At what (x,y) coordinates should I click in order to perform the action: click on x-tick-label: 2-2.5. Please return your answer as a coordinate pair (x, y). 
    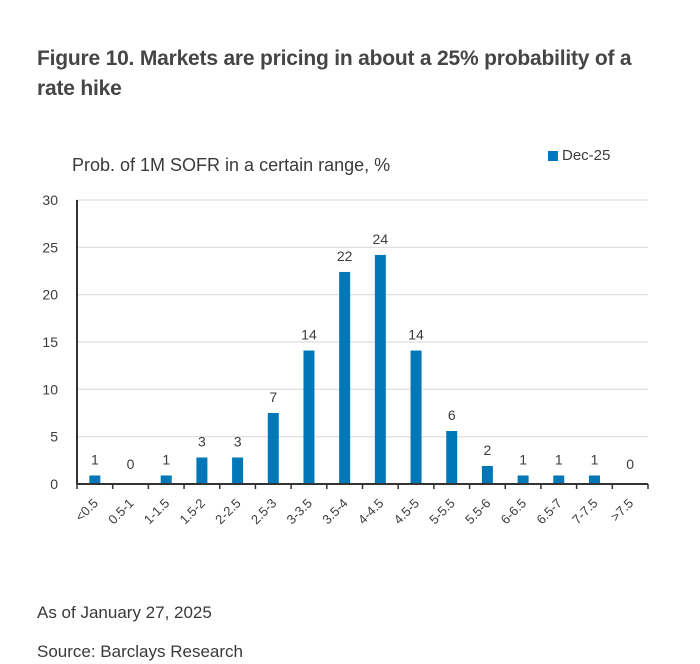
    Looking at the image, I should click on (228, 512).